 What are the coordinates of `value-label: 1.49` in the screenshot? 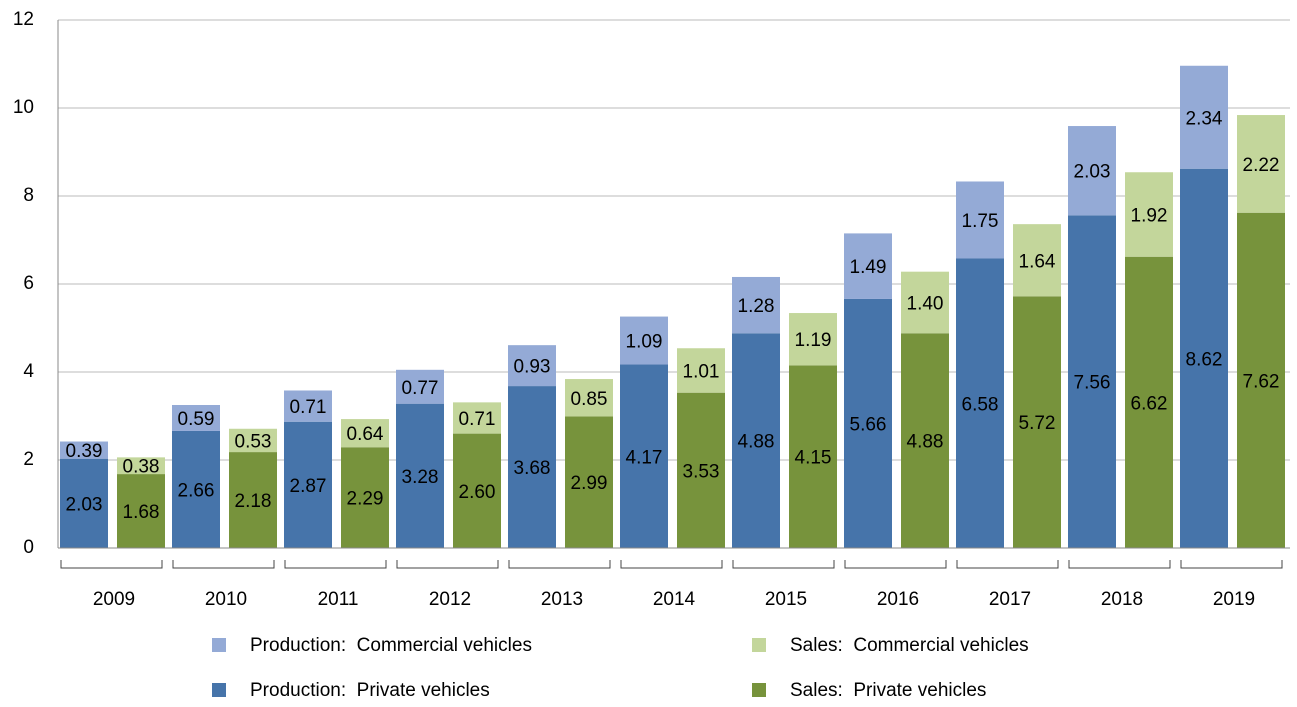 It's located at (868, 267).